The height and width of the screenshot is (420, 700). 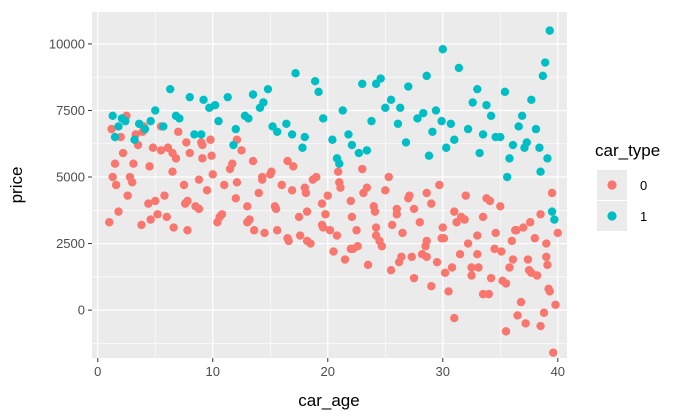 What do you see at coordinates (643, 185) in the screenshot?
I see `legend-label-0: 0` at bounding box center [643, 185].